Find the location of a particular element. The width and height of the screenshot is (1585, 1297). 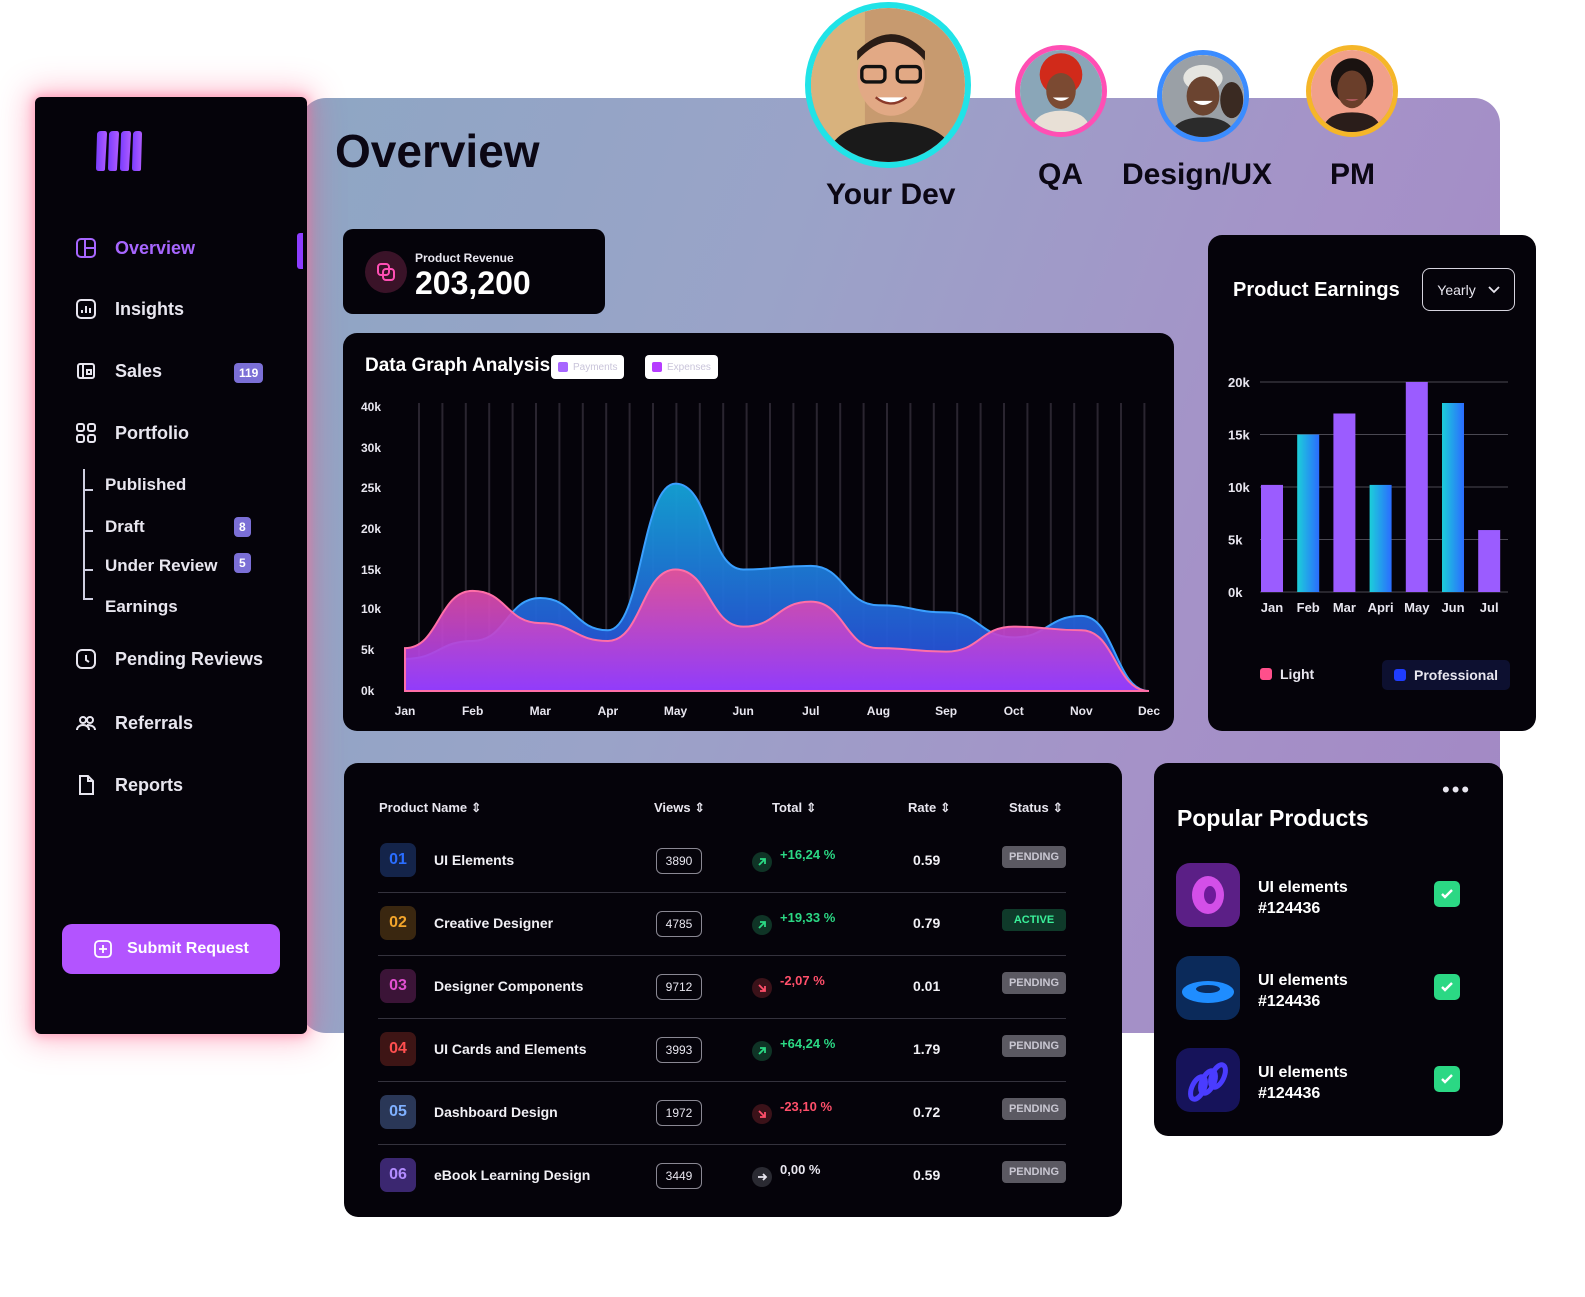

views-count: 4785 is located at coordinates (679, 924).